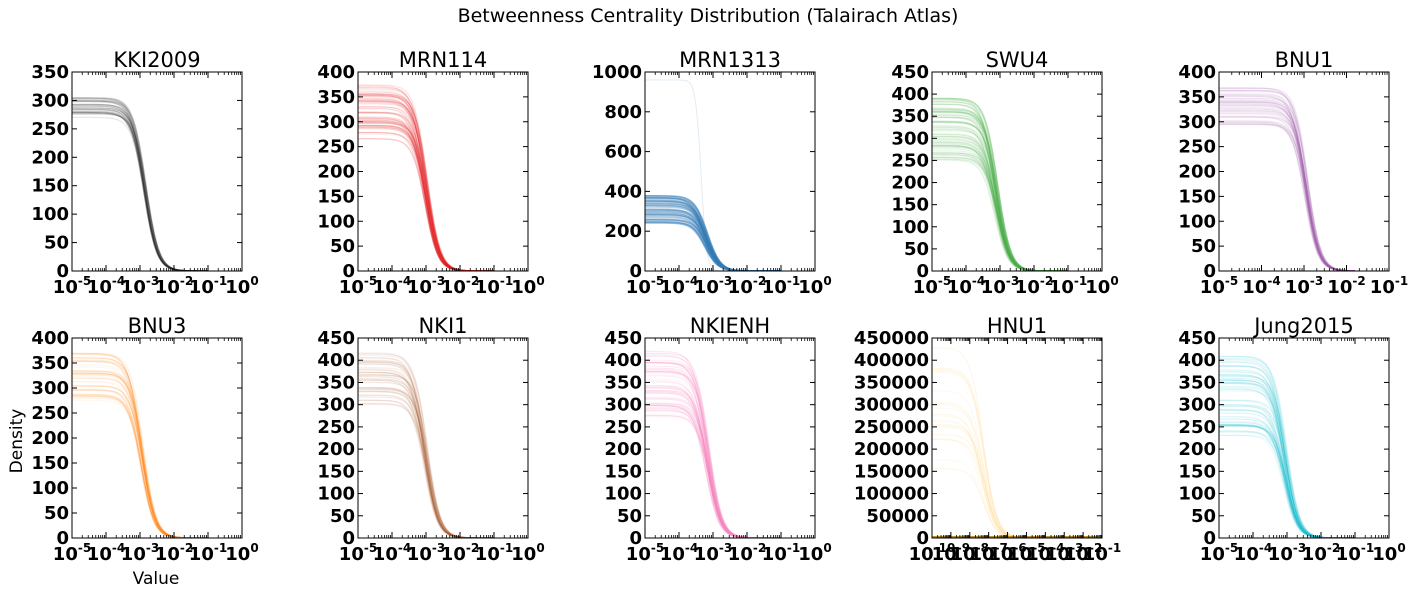  Describe the element at coordinates (910, 72) in the screenshot. I see `y-tick-label: 450` at that location.